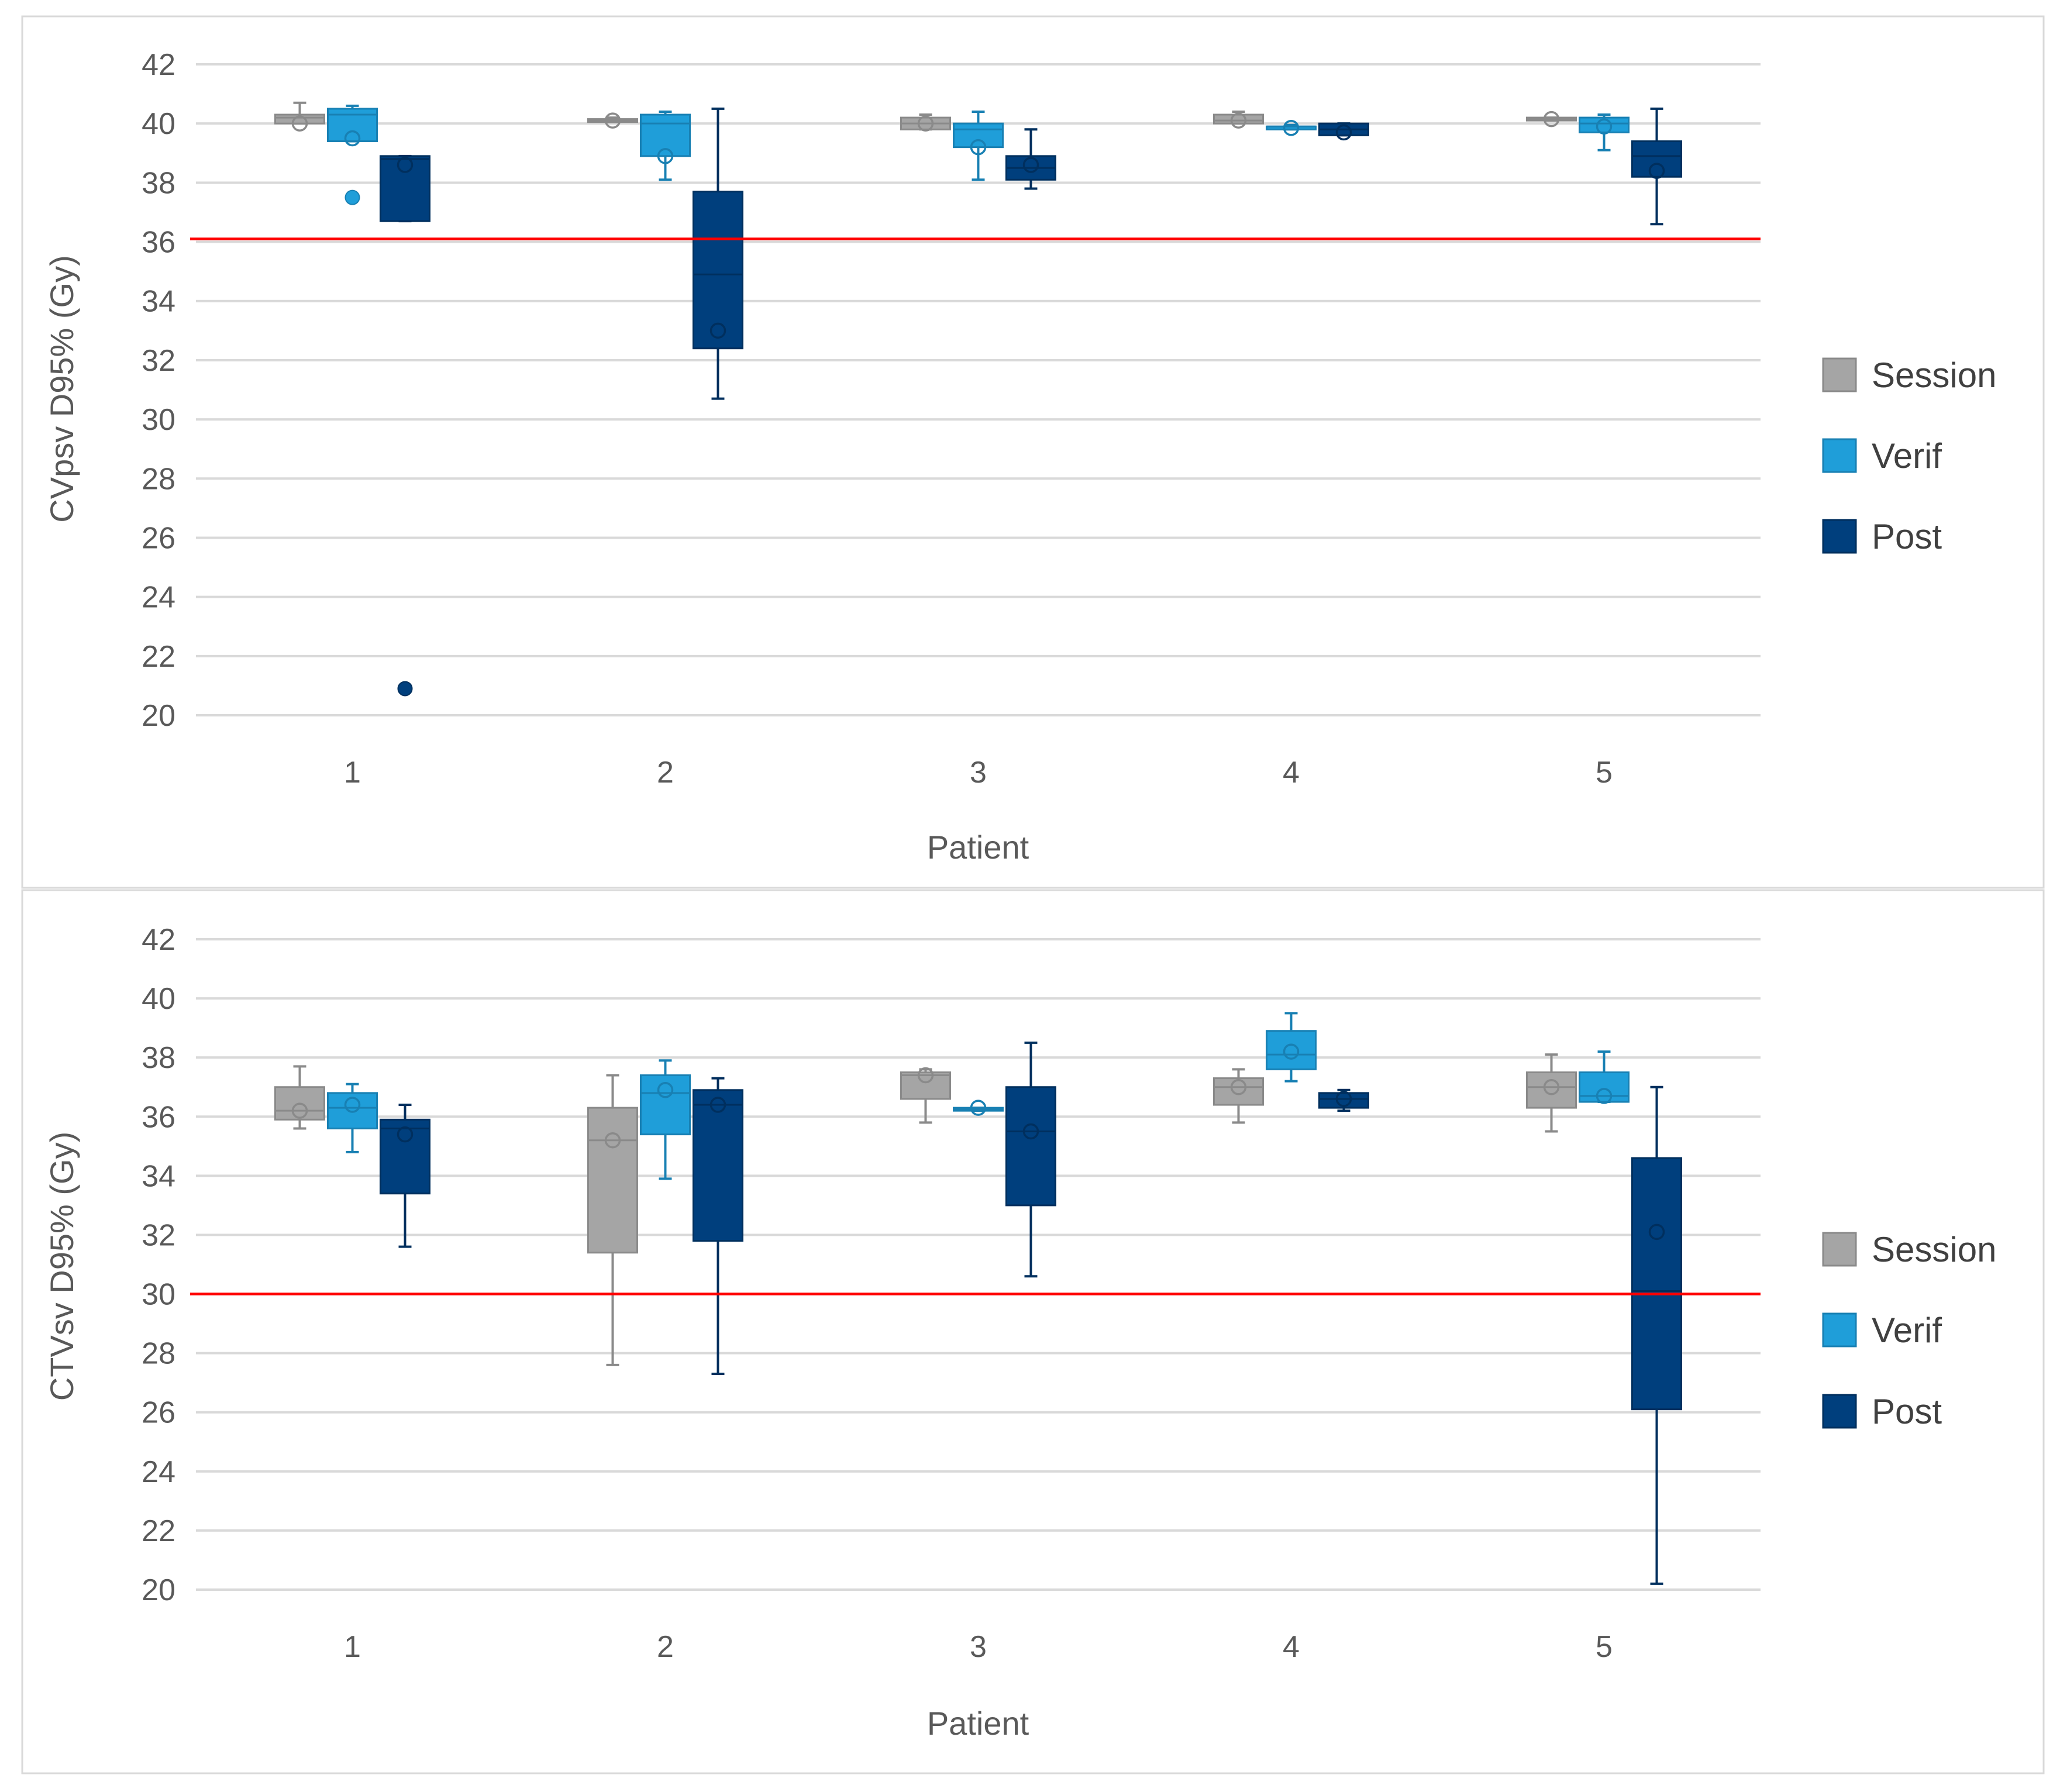 This screenshot has width=2060, height=1792. What do you see at coordinates (158, 1531) in the screenshot?
I see `y-tick-label: 22` at bounding box center [158, 1531].